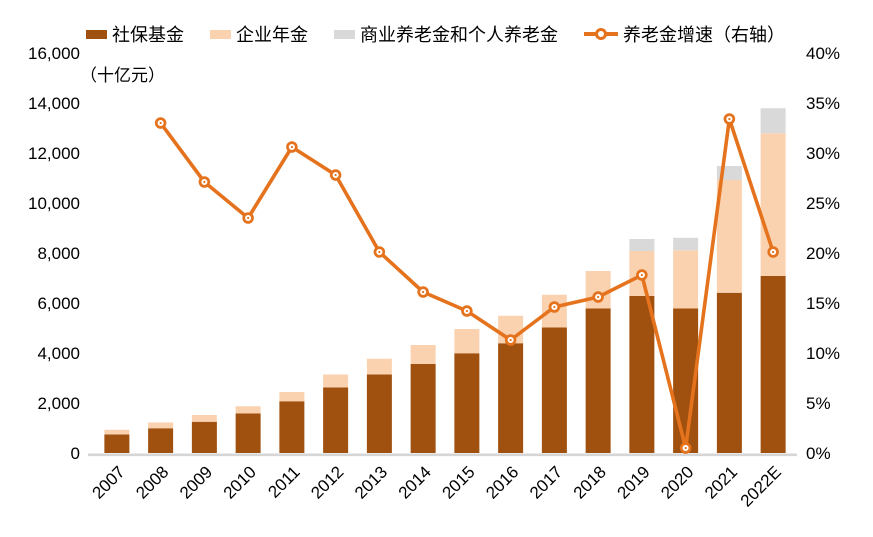 The image size is (873, 537). What do you see at coordinates (240, 482) in the screenshot?
I see `x-axis-category-label: 2010` at bounding box center [240, 482].